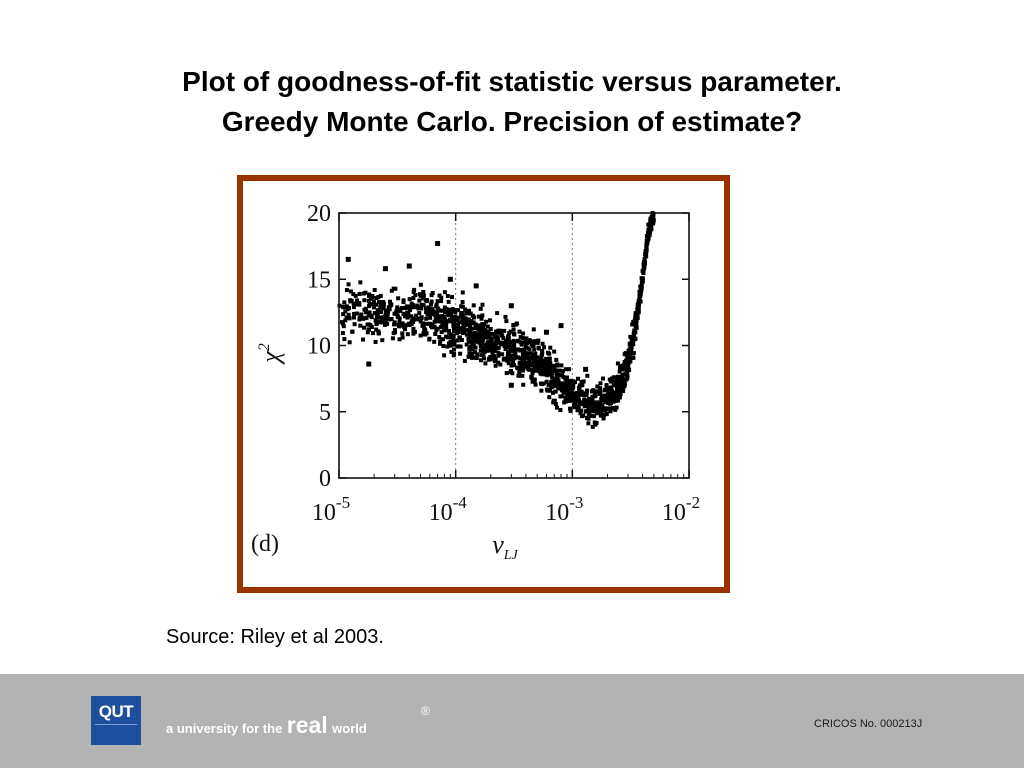  Describe the element at coordinates (425, 711) in the screenshot. I see `registered-mark: ®` at that location.